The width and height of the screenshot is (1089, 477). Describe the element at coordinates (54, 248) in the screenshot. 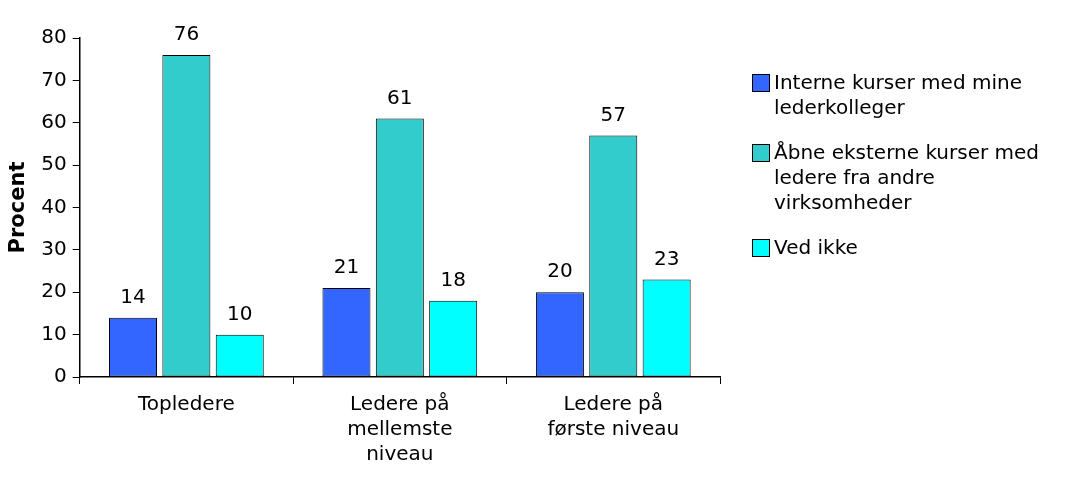

I see `y-tick-label: 30` at that location.